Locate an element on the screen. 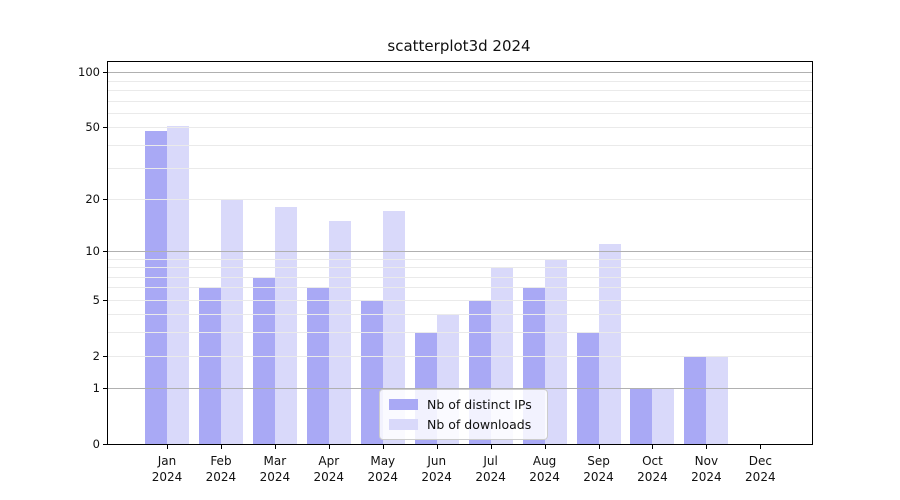 Image resolution: width=900 pixels, height=500 pixels. x-tick-month: Aug is located at coordinates (544, 461).